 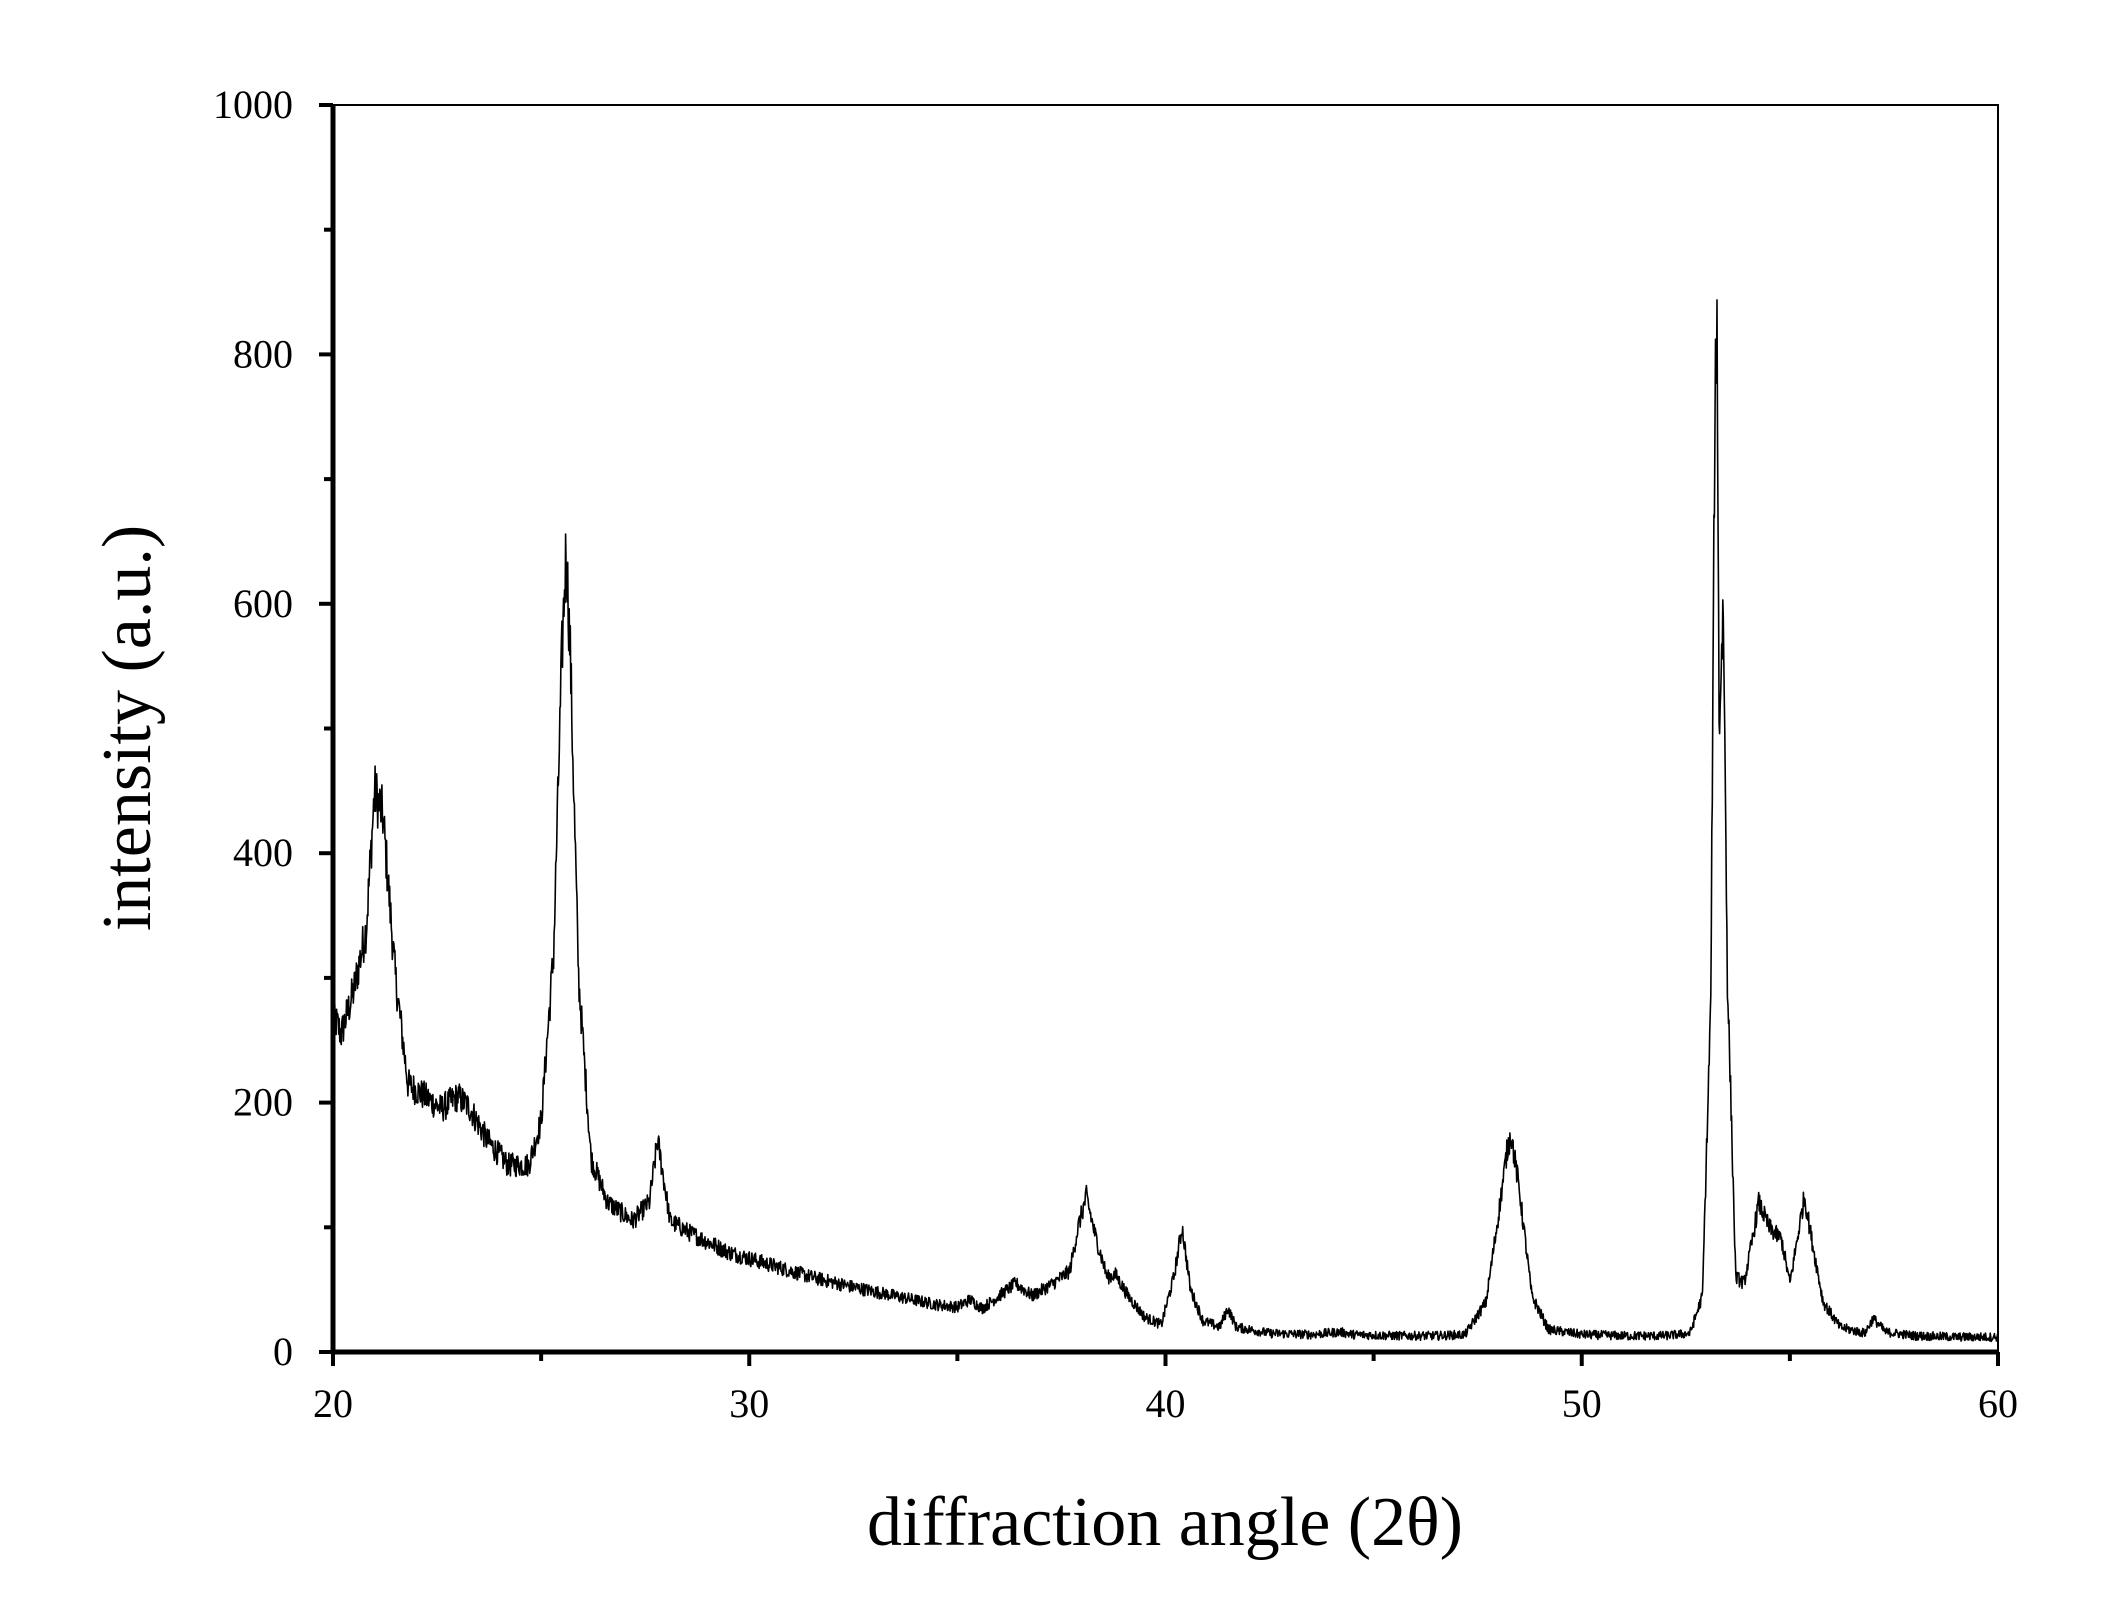 What do you see at coordinates (127, 728) in the screenshot?
I see `y-axis-title: intensity (a.u.)` at bounding box center [127, 728].